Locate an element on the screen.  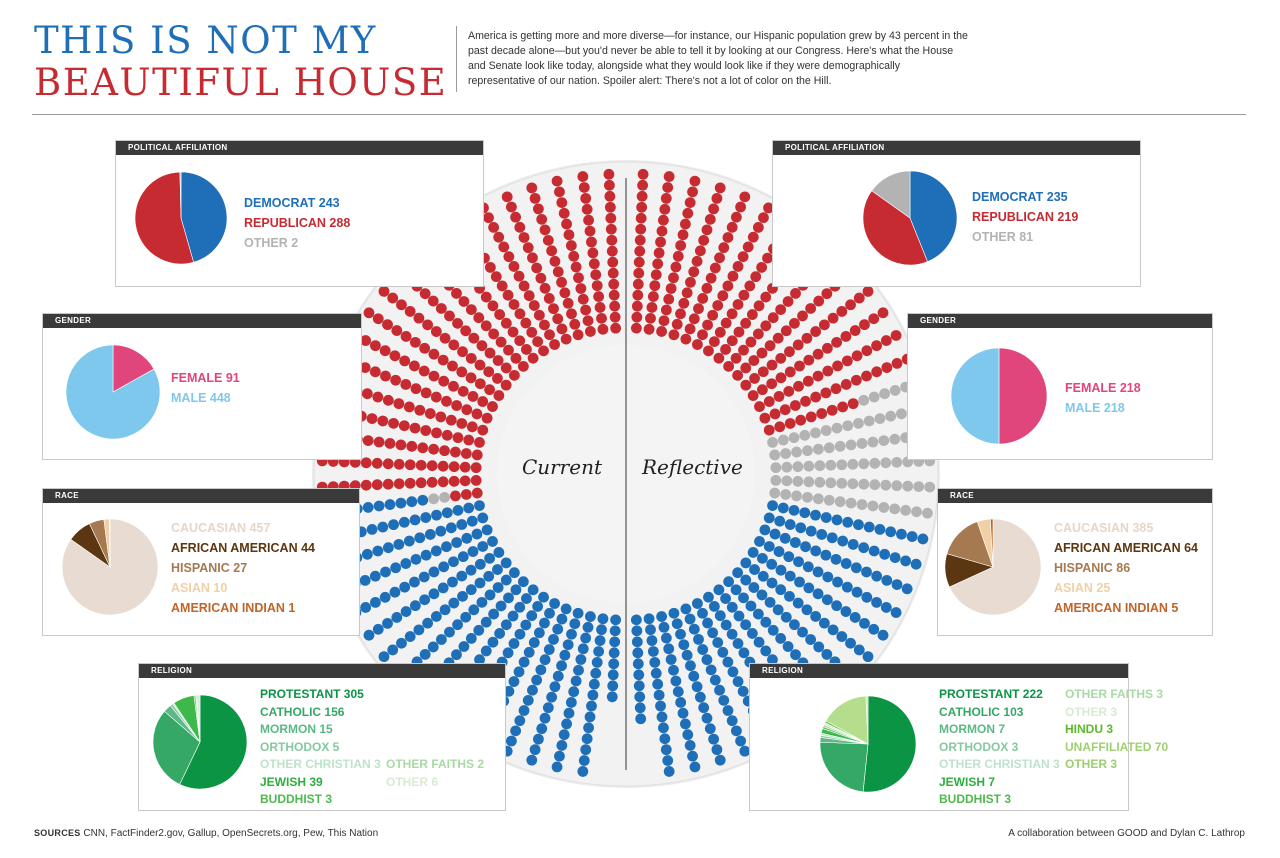
reflective-race-legend-american-indian-4: AMERICAN INDIAN 5 is located at coordinates (1116, 608).